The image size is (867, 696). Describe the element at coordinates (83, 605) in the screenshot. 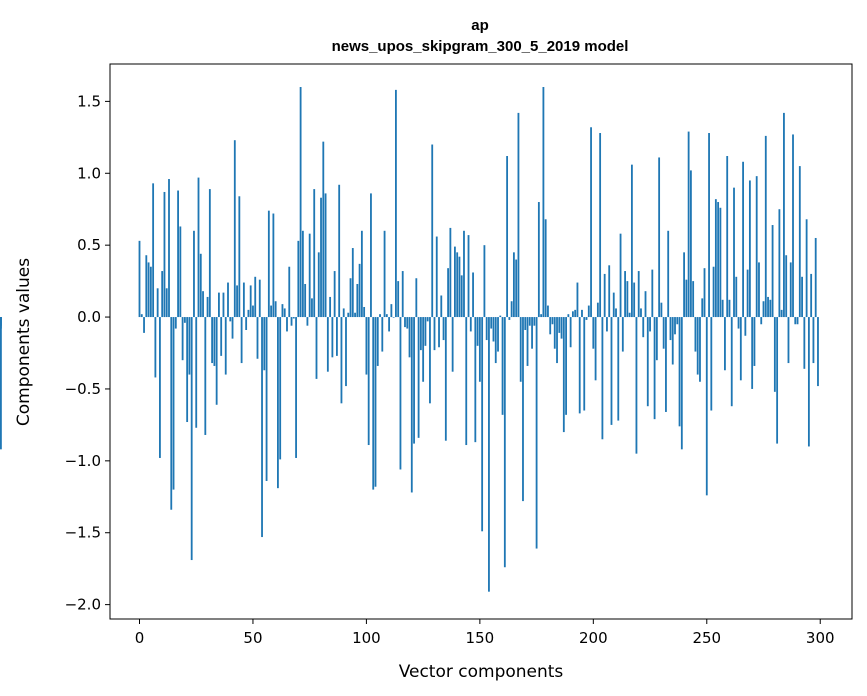

I see `y-tick-label: −2.0` at that location.